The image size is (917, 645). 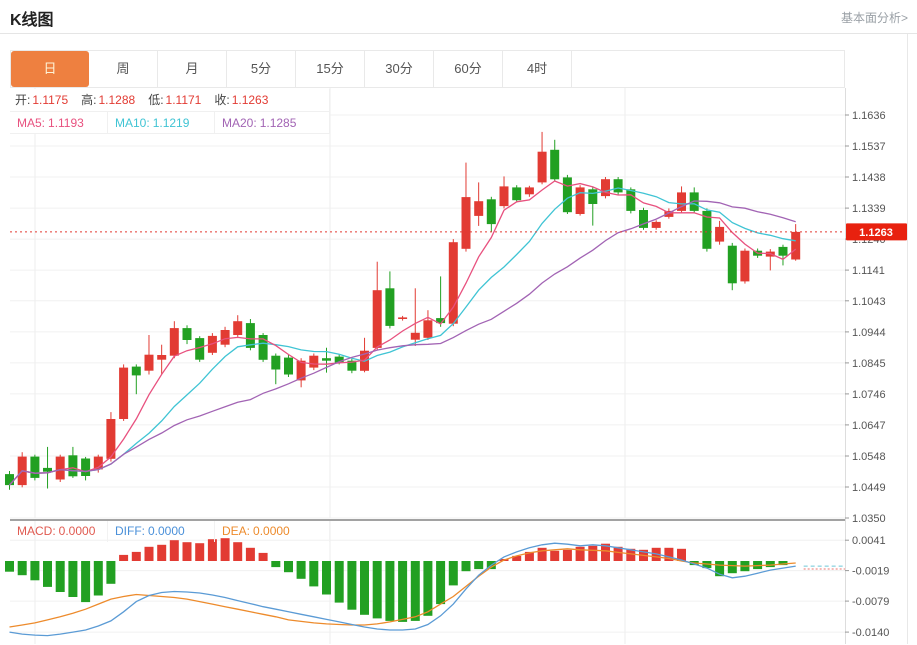 What do you see at coordinates (869, 457) in the screenshot?
I see `y-axis-label: 1.0548` at bounding box center [869, 457].